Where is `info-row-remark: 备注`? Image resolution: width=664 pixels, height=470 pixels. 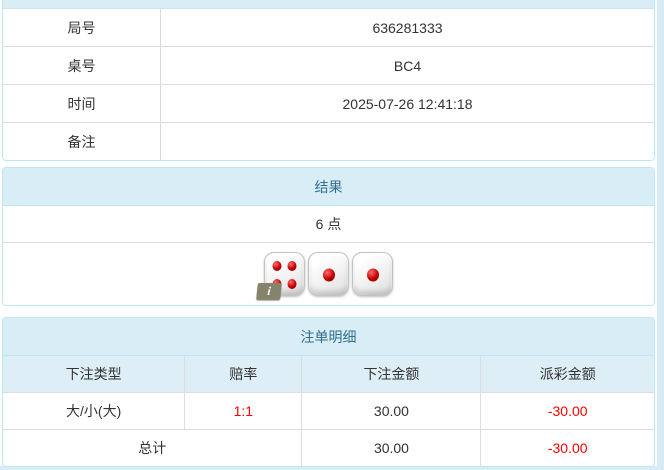
info-row-remark: 备注 is located at coordinates (328, 141).